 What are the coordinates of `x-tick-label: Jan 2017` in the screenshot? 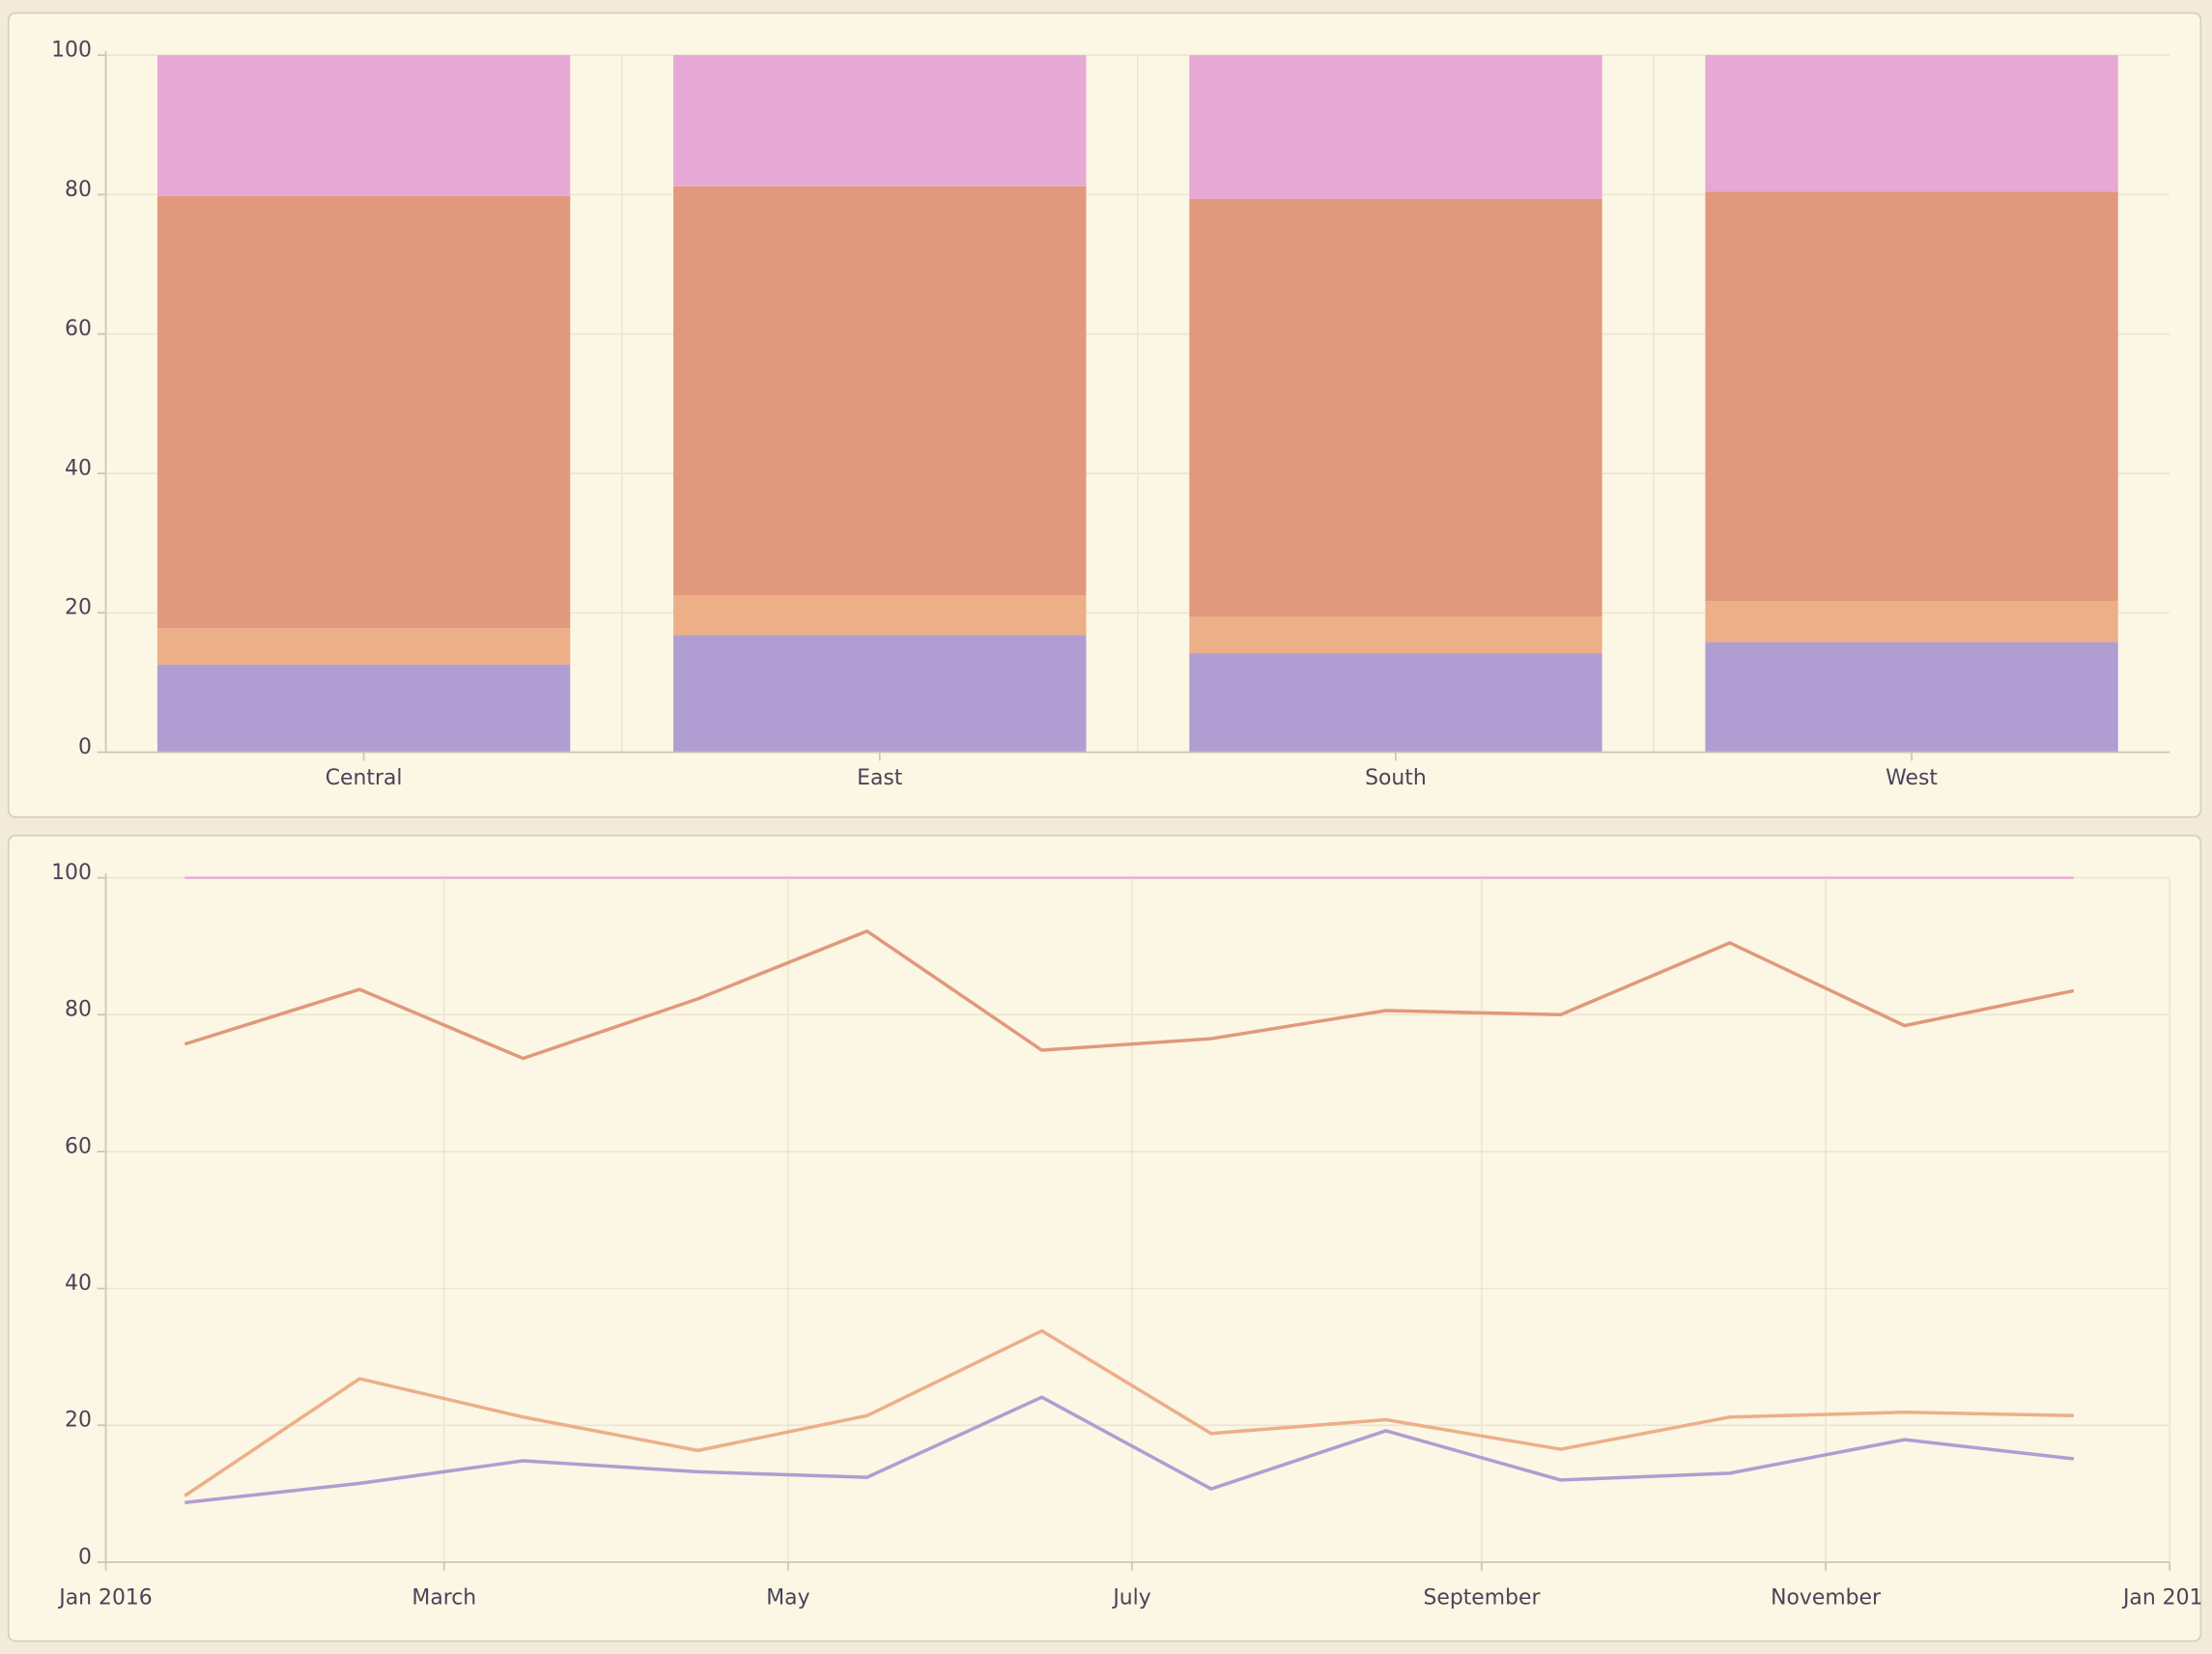 It's located at (2166, 1598).